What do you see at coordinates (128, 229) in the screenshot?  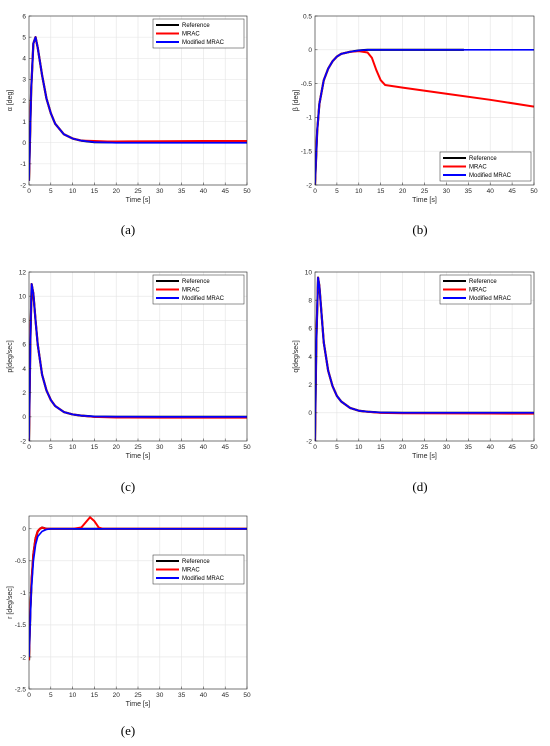 I see `subfigure-caption: (a)` at bounding box center [128, 229].